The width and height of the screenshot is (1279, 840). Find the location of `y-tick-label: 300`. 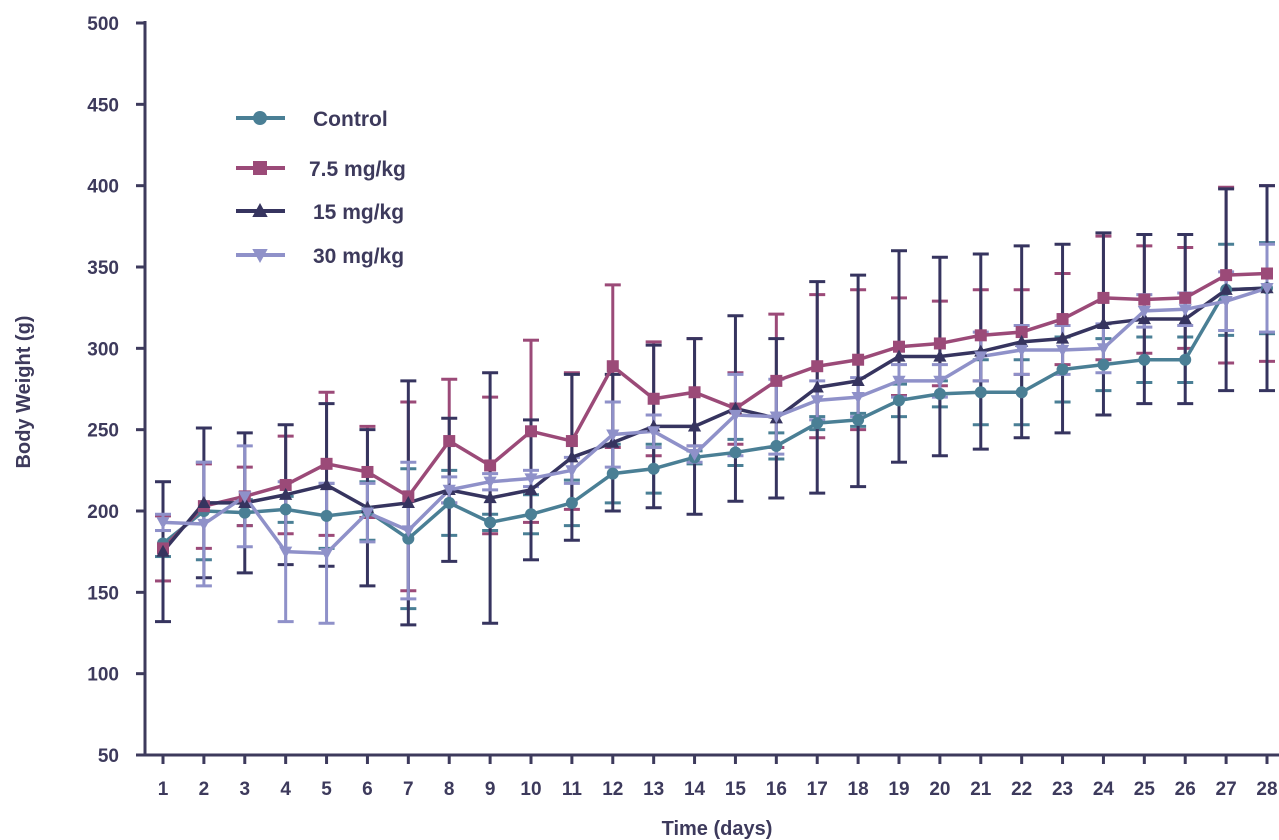

y-tick-label: 300 is located at coordinates (103, 349).